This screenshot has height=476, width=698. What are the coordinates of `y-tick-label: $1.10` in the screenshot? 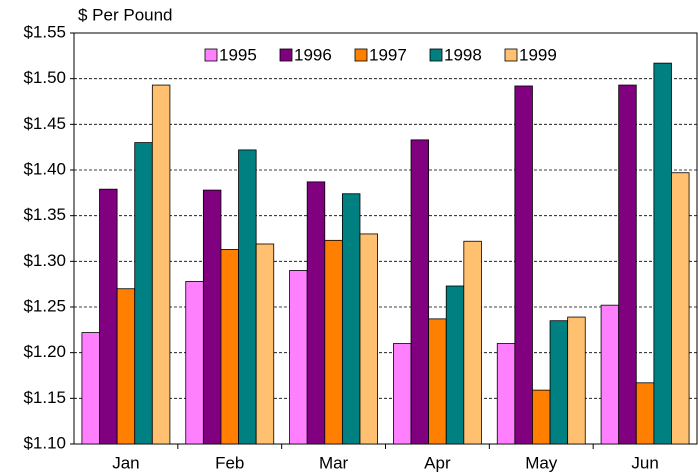 It's located at (44, 442).